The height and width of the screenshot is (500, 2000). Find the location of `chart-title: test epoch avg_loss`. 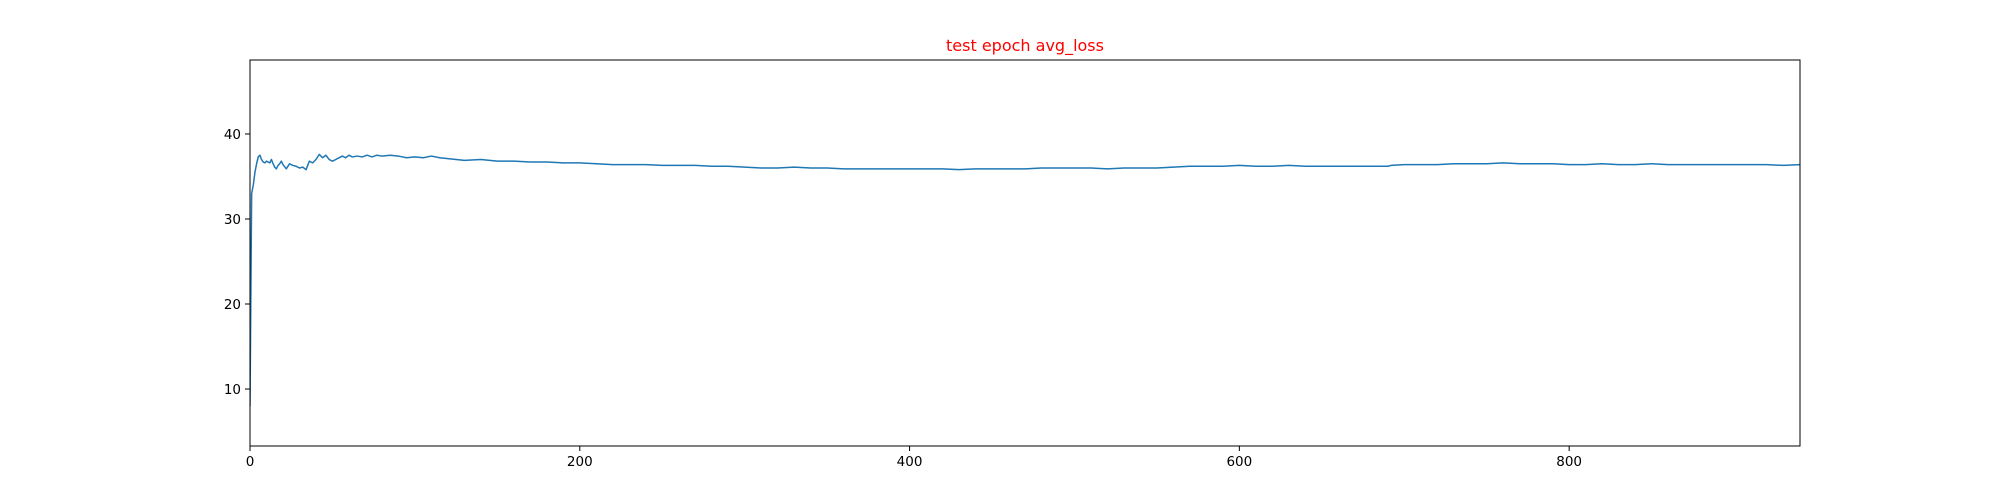

chart-title: test epoch avg_loss is located at coordinates (1025, 46).